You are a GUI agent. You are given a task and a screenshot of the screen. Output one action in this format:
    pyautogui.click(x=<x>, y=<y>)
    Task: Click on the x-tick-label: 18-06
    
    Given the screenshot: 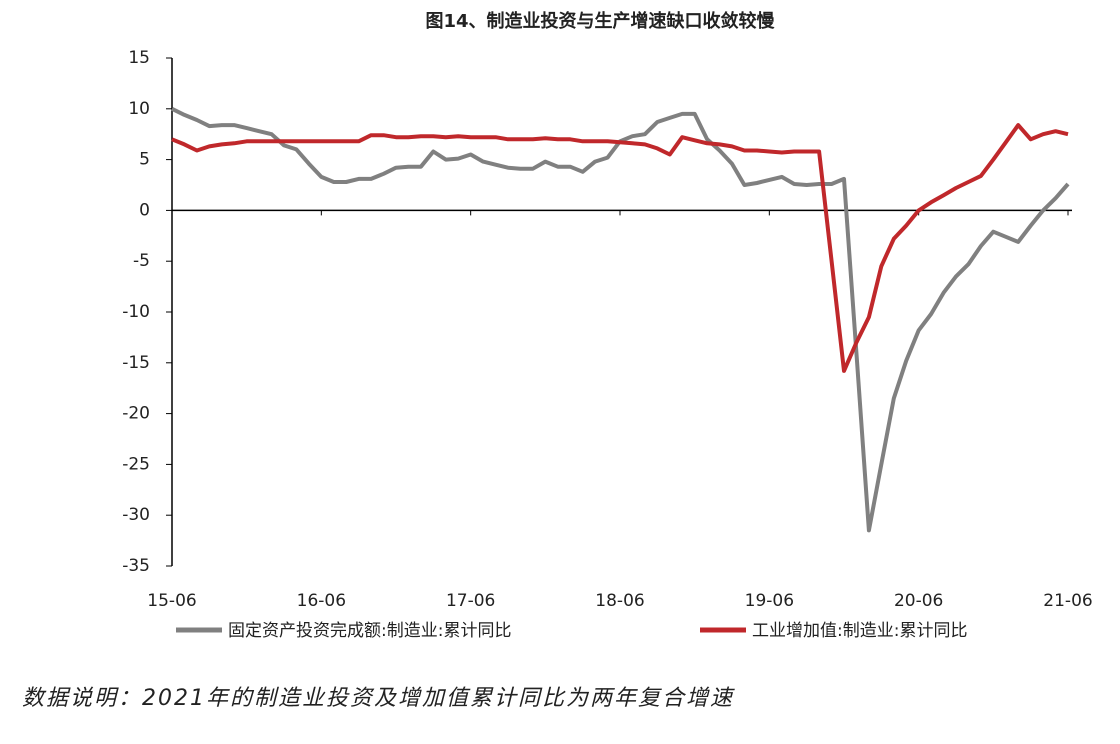 What is the action you would take?
    pyautogui.click(x=619, y=601)
    